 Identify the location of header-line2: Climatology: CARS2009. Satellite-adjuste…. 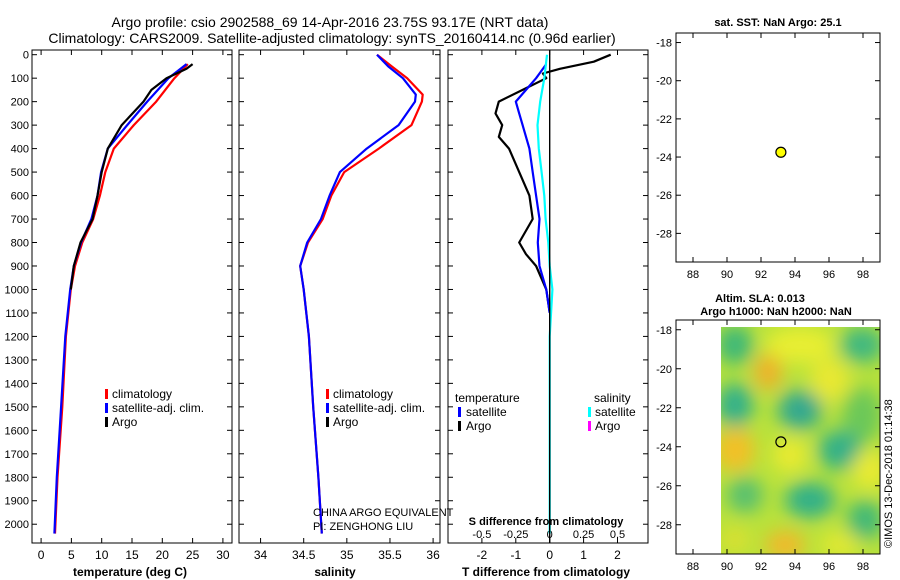
(331, 38).